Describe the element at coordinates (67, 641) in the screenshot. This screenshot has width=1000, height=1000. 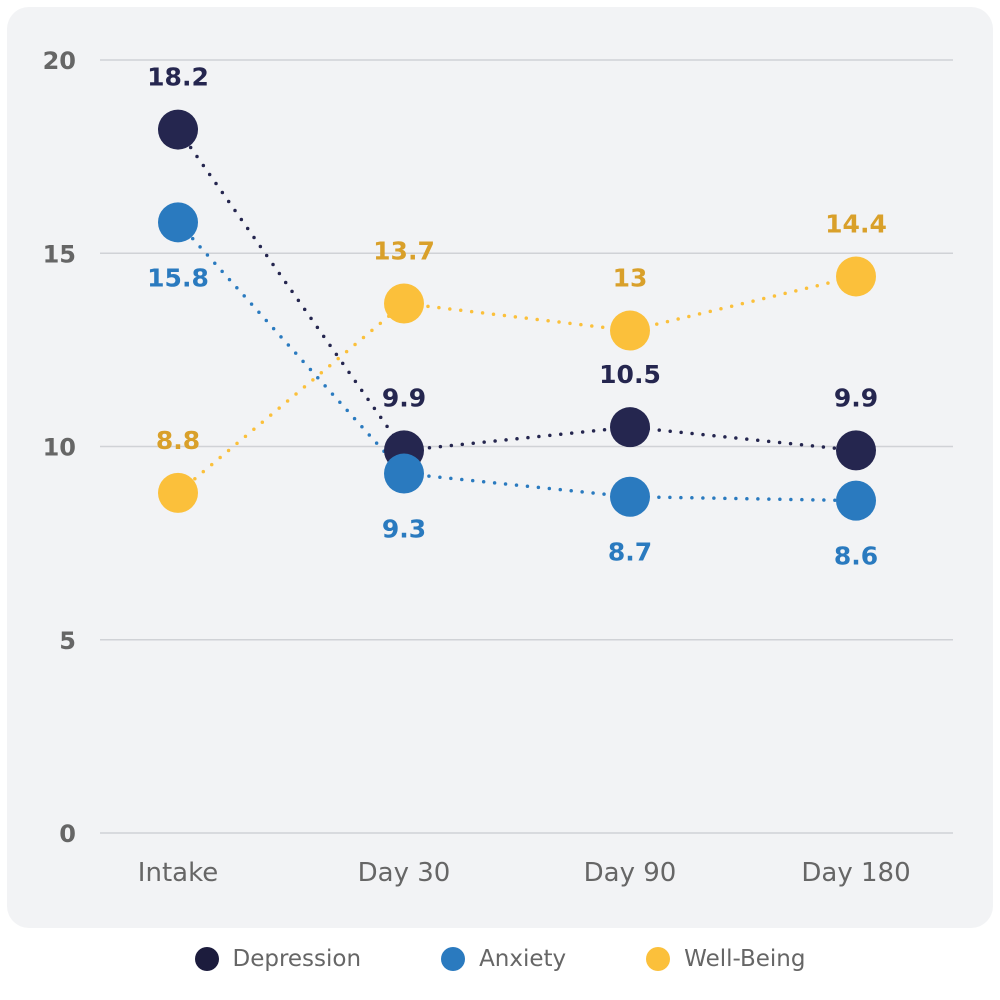
I see `y-tick-label: 5` at that location.